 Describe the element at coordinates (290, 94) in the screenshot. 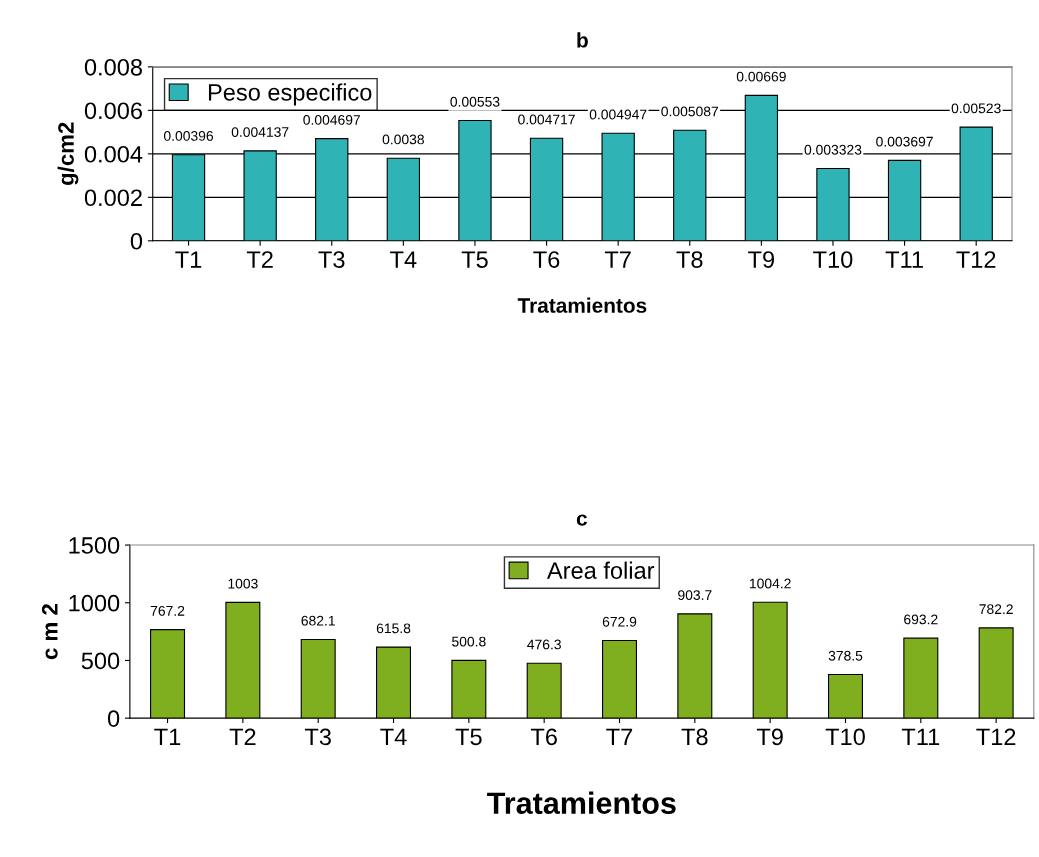

I see `legend-label: Peso especifico` at that location.